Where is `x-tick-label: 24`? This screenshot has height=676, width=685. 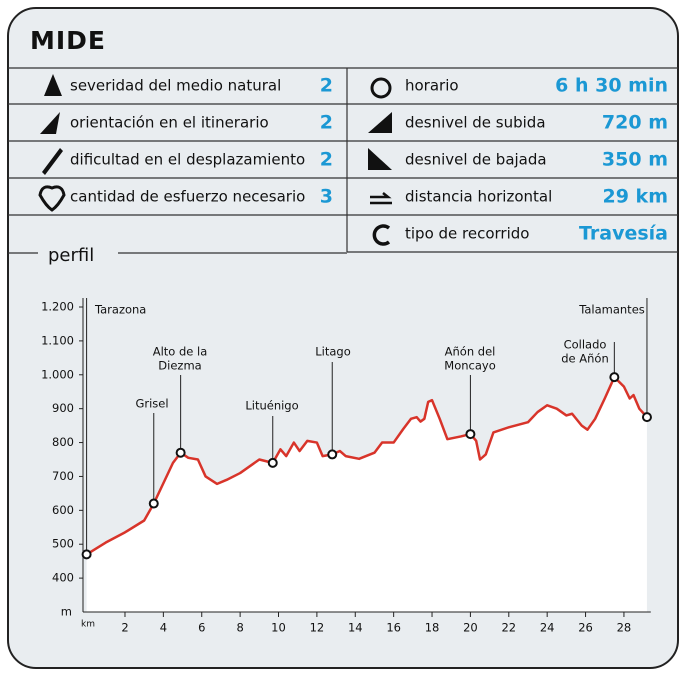 x-tick-label: 24 is located at coordinates (547, 628).